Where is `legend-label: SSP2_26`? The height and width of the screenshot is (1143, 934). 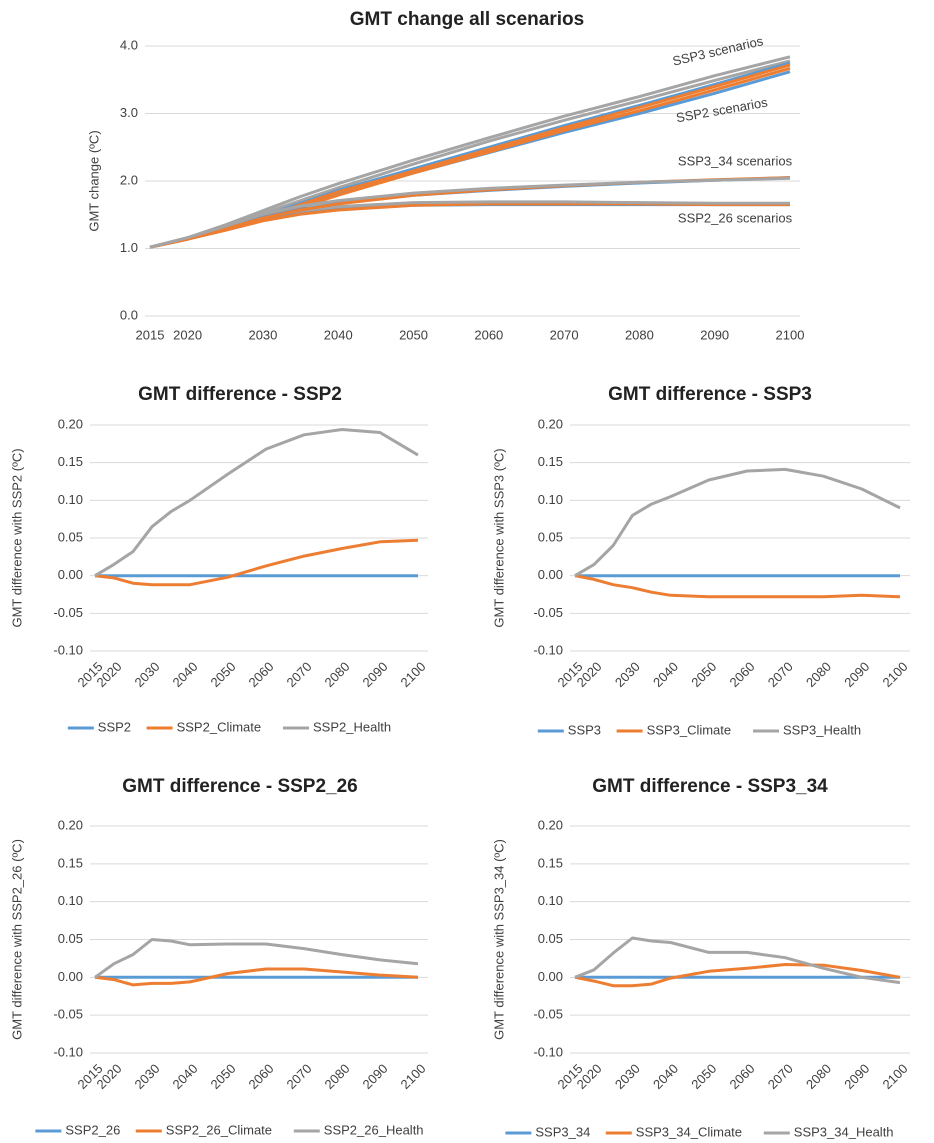
legend-label: SSP2_26 is located at coordinates (92, 1129).